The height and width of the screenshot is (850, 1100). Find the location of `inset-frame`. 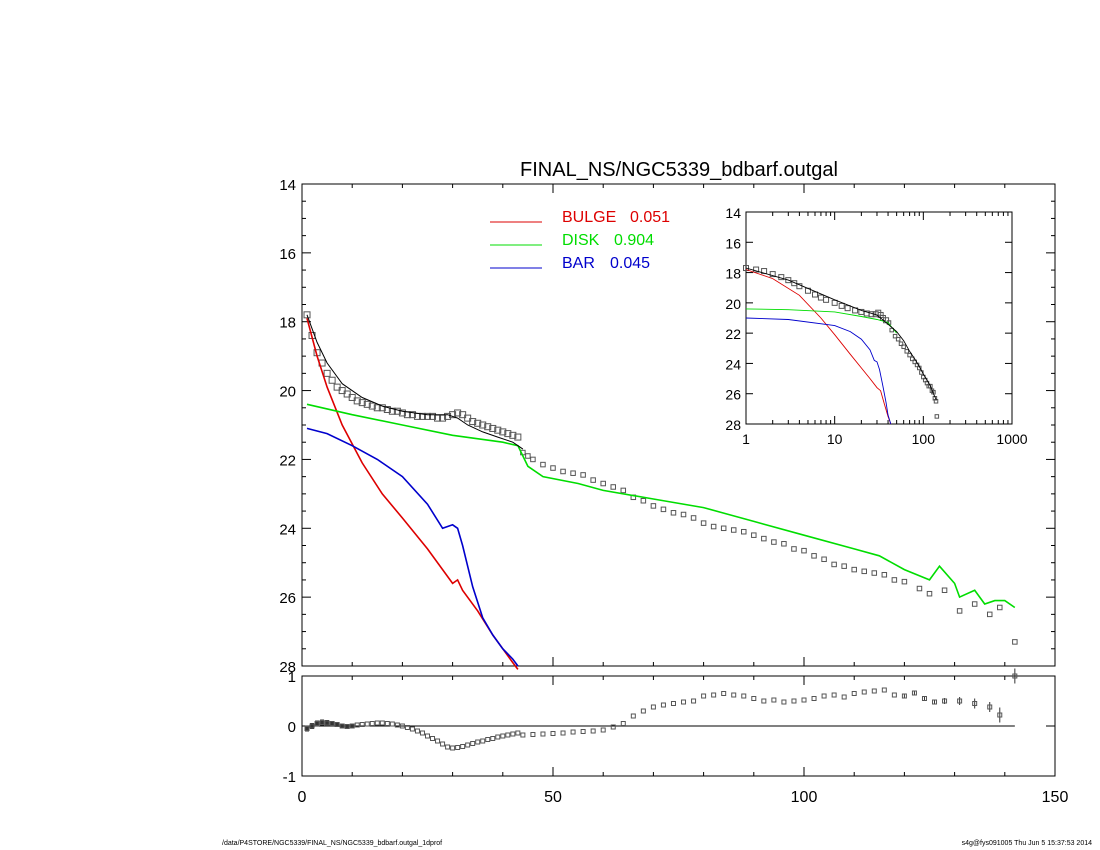

inset-frame is located at coordinates (879, 318).